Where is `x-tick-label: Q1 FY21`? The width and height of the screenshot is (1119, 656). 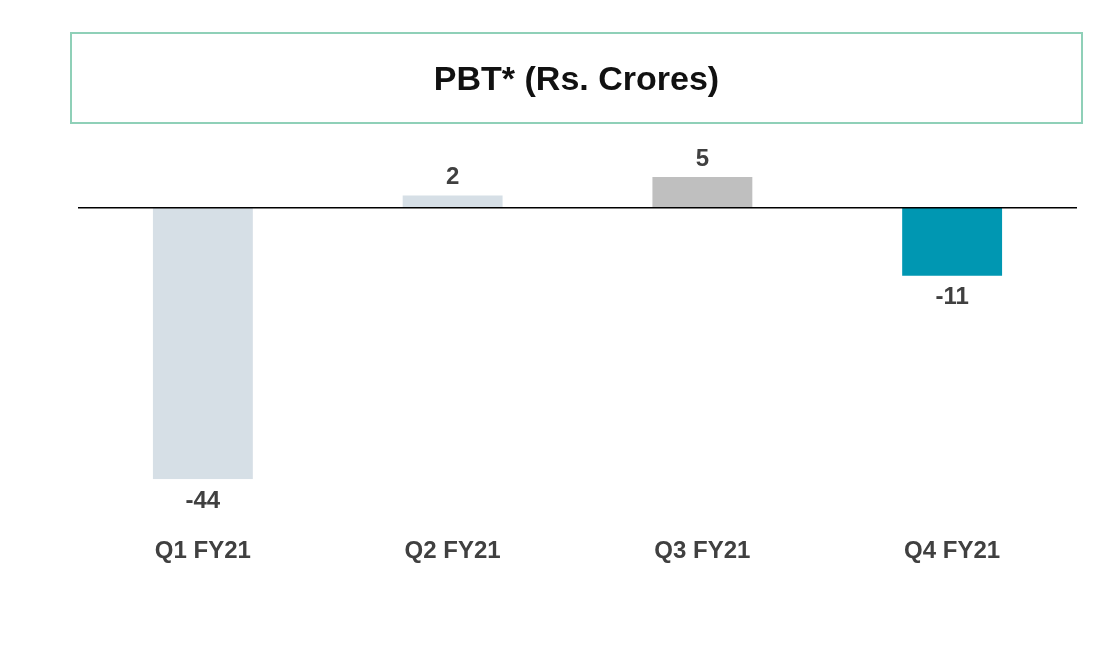
x-tick-label: Q1 FY21 is located at coordinates (202, 550).